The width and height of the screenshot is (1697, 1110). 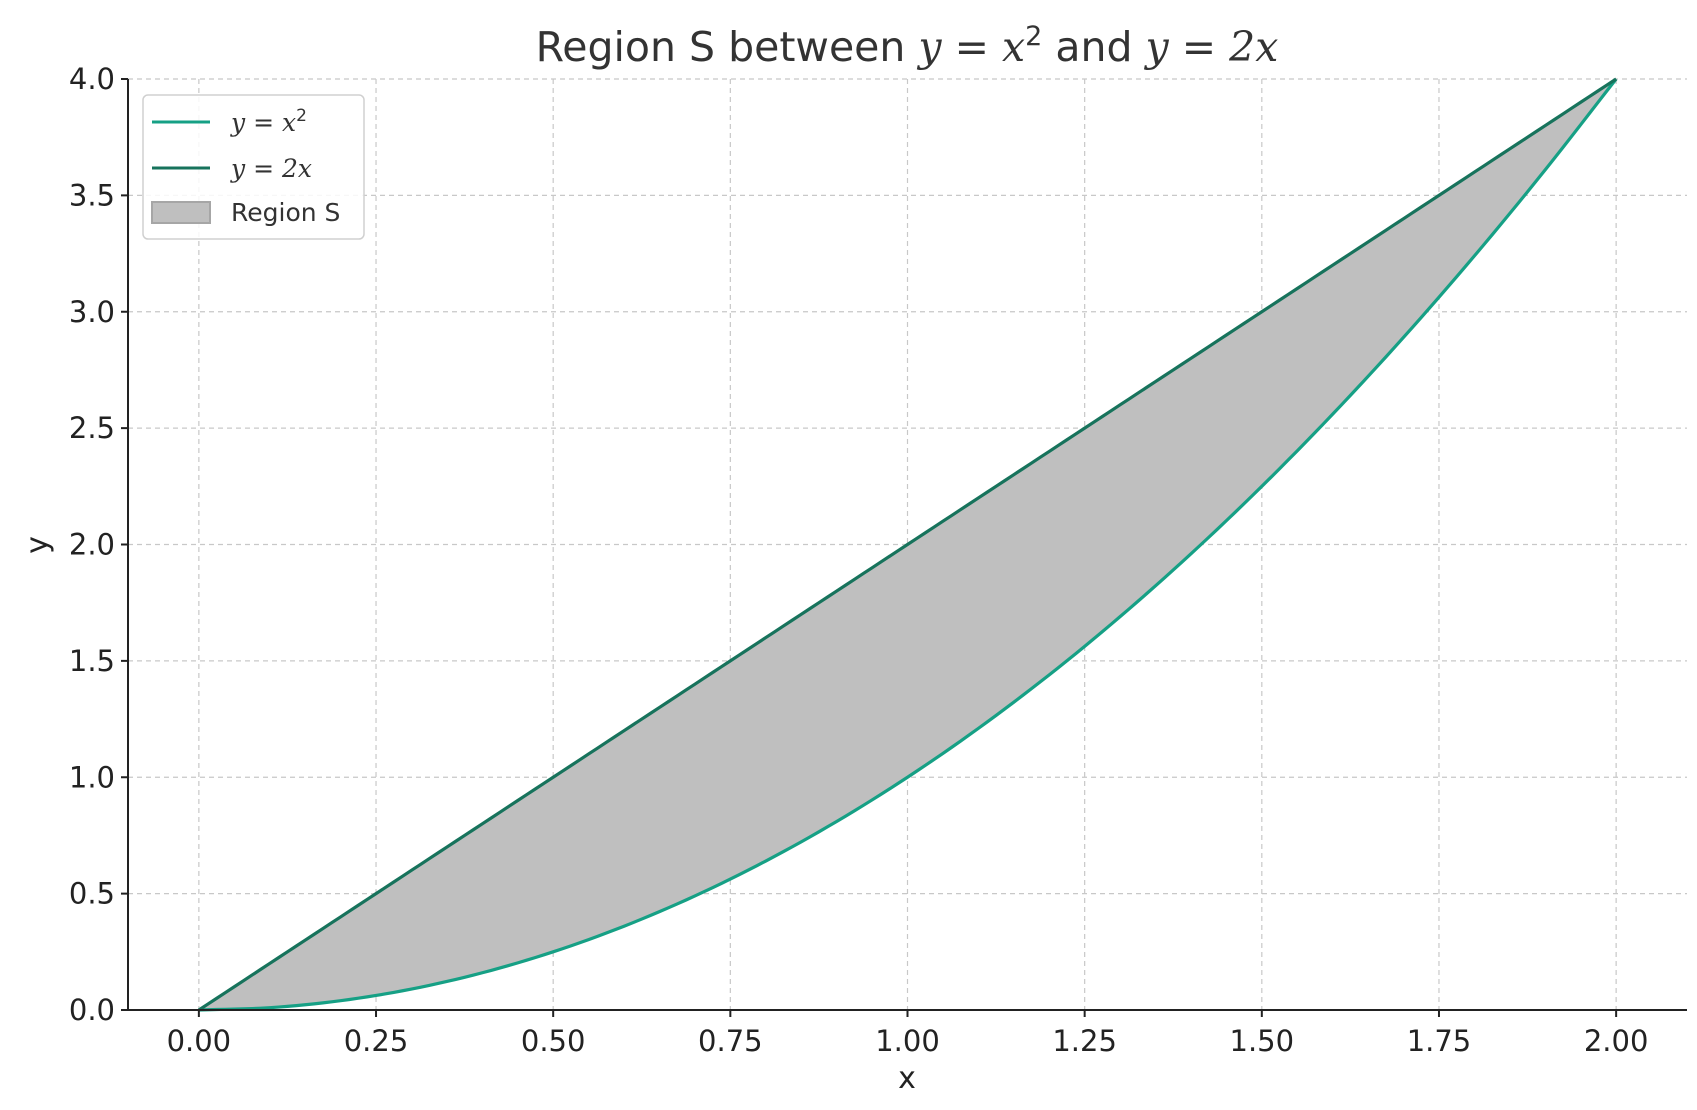 I want to click on x-tick-label: 0.25, so click(x=376, y=1041).